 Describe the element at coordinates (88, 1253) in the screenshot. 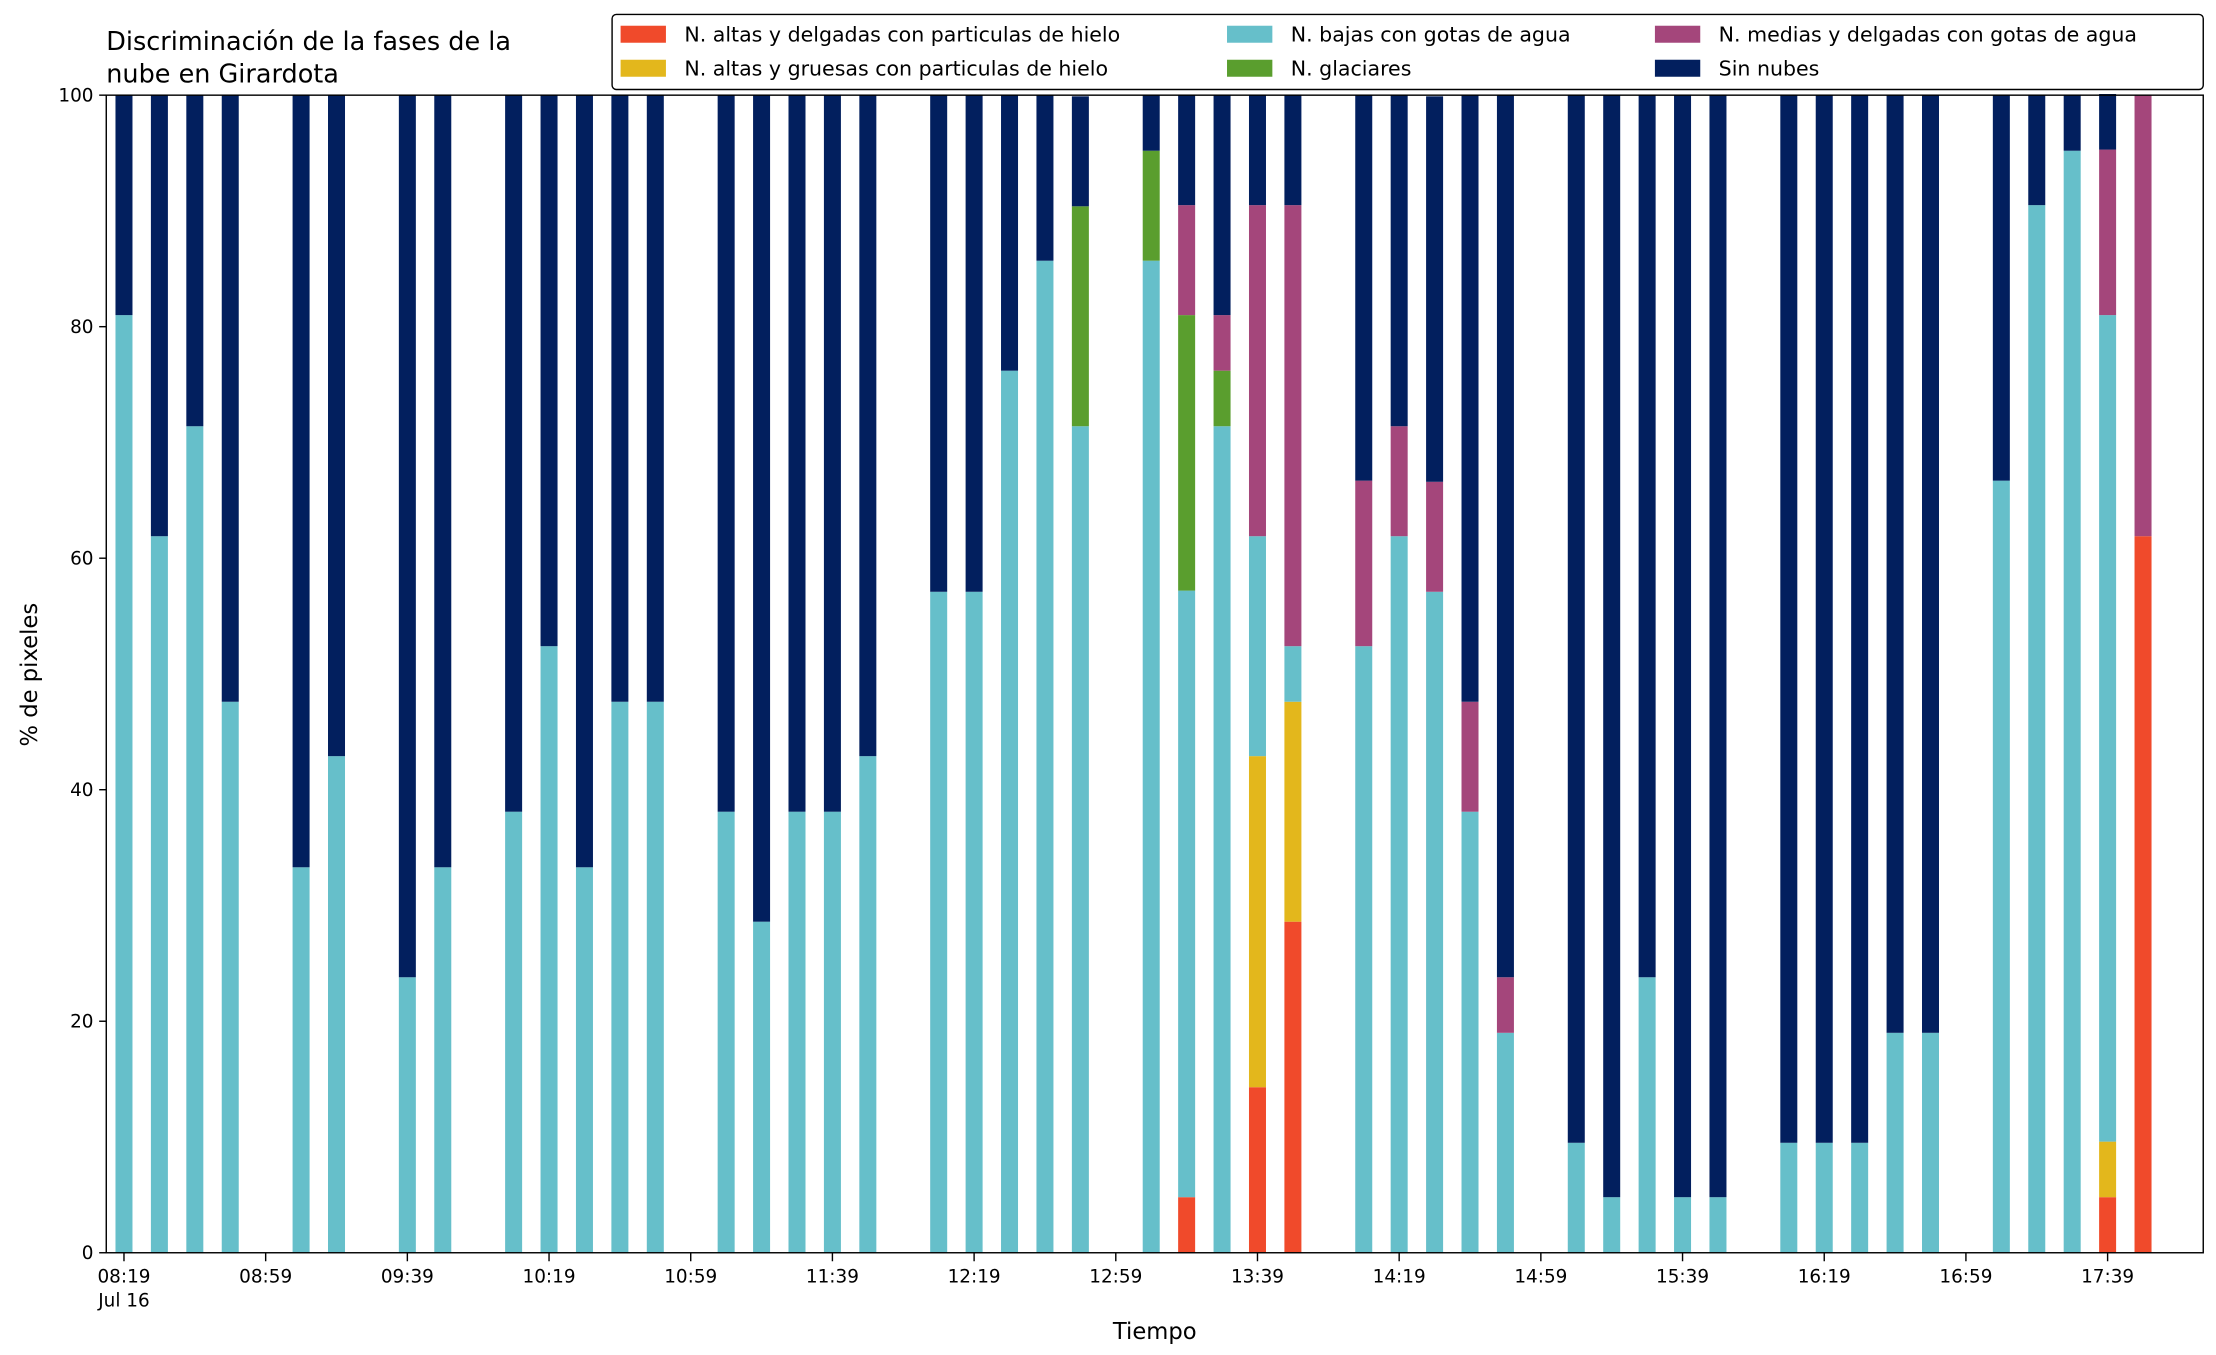

I see `y-tick-label: 0` at that location.